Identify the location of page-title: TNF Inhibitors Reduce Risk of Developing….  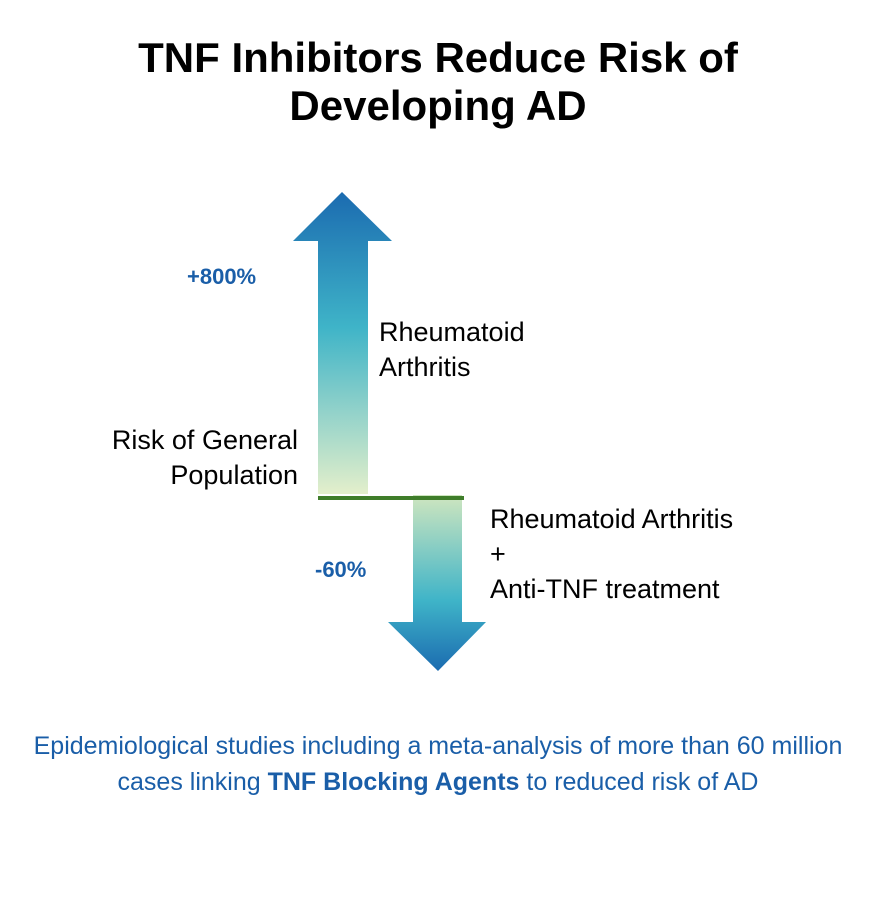
(438, 82).